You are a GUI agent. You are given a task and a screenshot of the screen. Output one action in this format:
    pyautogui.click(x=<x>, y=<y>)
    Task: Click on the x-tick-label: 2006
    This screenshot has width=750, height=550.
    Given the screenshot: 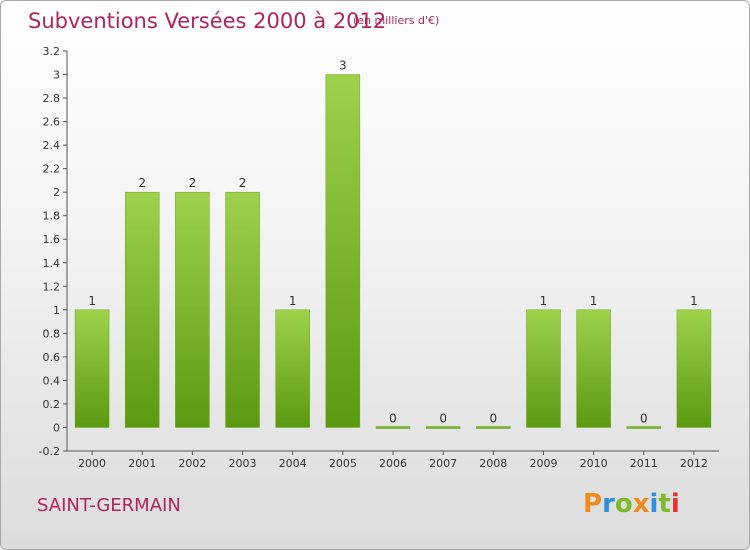 What is the action you would take?
    pyautogui.click(x=393, y=463)
    